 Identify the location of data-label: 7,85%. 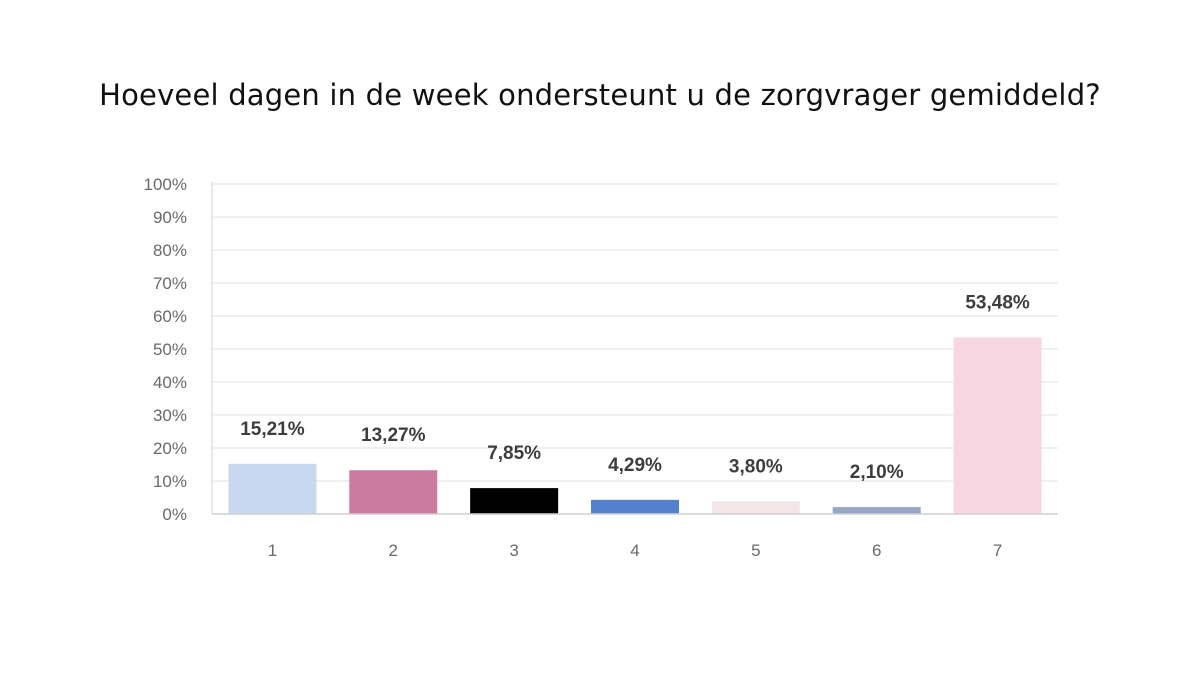
(514, 453).